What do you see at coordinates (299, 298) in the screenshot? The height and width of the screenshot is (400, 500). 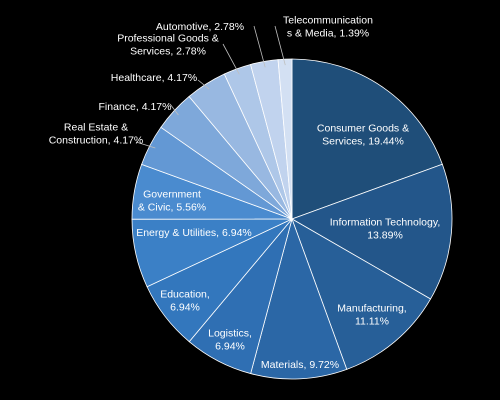 I see `pie-slice-materials` at bounding box center [299, 298].